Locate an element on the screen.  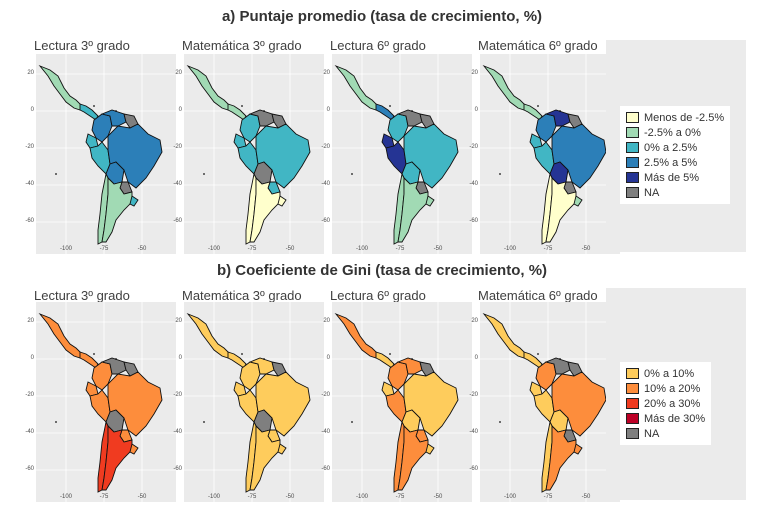
b-legend-item: 20% a 30% is located at coordinates (665, 403).